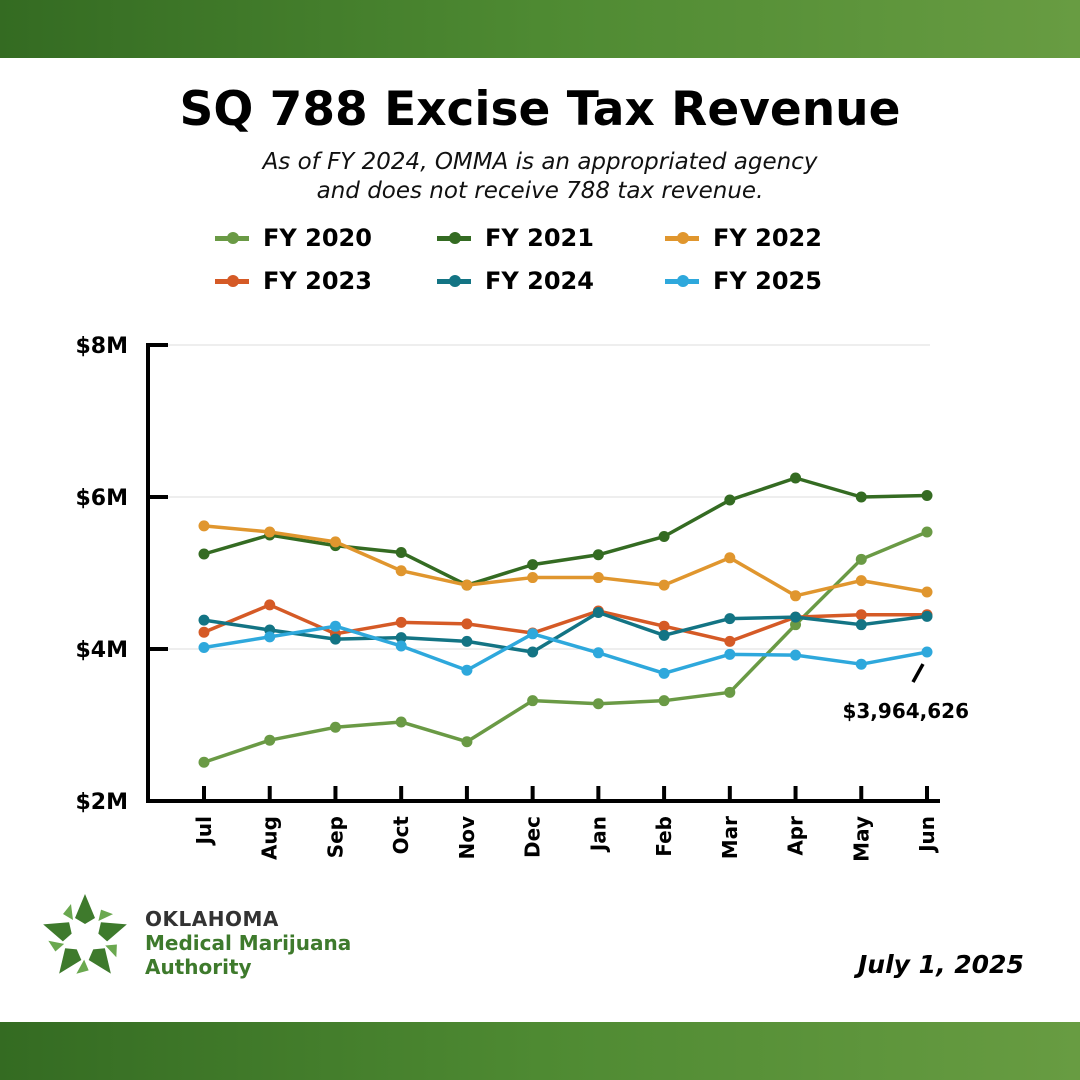 The width and height of the screenshot is (1080, 1080). I want to click on y-tick-label: $6M, so click(101, 498).